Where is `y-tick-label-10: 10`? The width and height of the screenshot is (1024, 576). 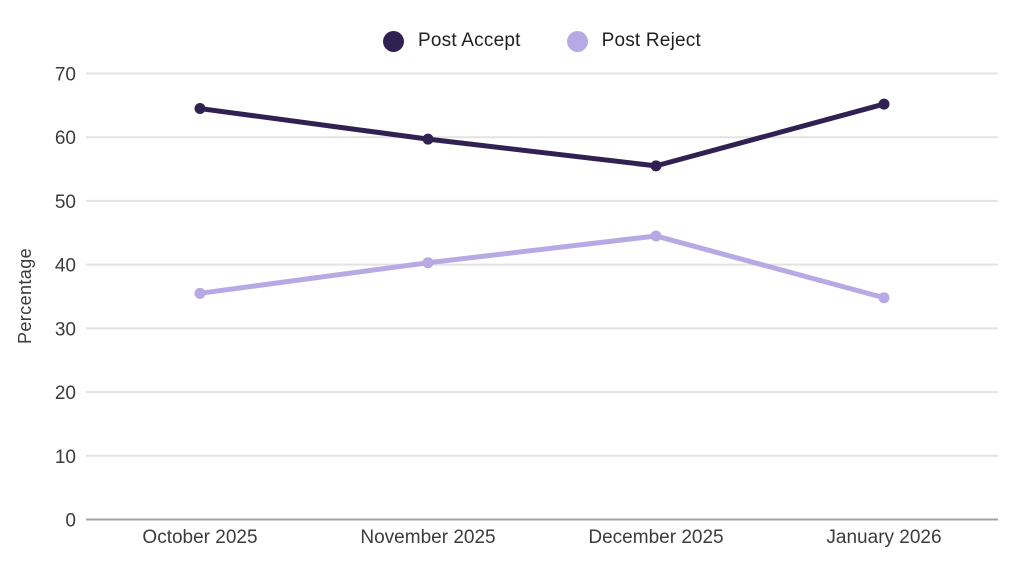
y-tick-label-10: 10 is located at coordinates (65, 457).